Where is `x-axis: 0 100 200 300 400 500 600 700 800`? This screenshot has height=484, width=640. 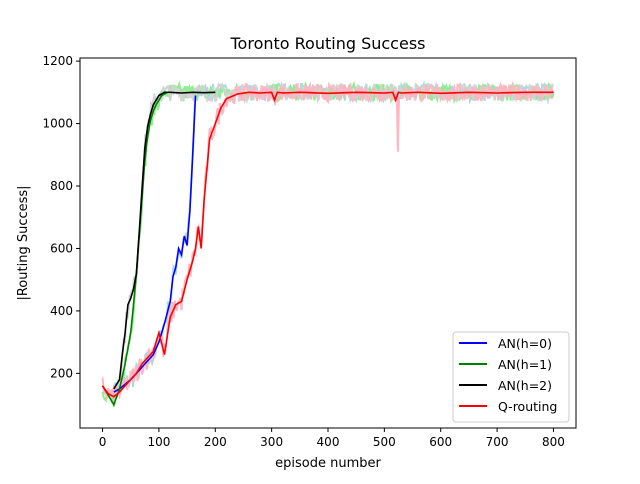 x-axis: 0 100 200 300 400 500 600 700 800 is located at coordinates (332, 438).